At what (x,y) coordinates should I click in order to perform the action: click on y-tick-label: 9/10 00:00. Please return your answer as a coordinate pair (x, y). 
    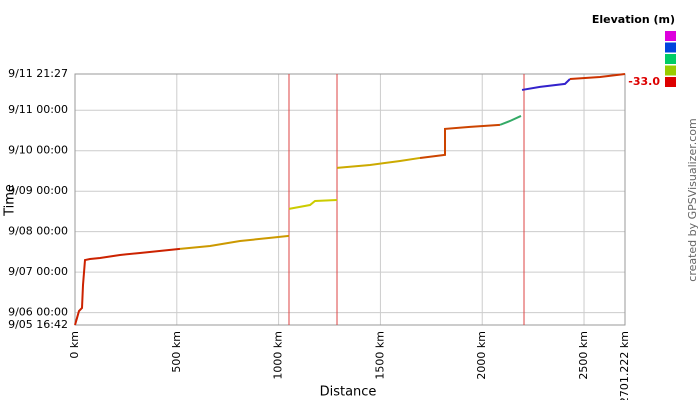
    Looking at the image, I should click on (38, 150).